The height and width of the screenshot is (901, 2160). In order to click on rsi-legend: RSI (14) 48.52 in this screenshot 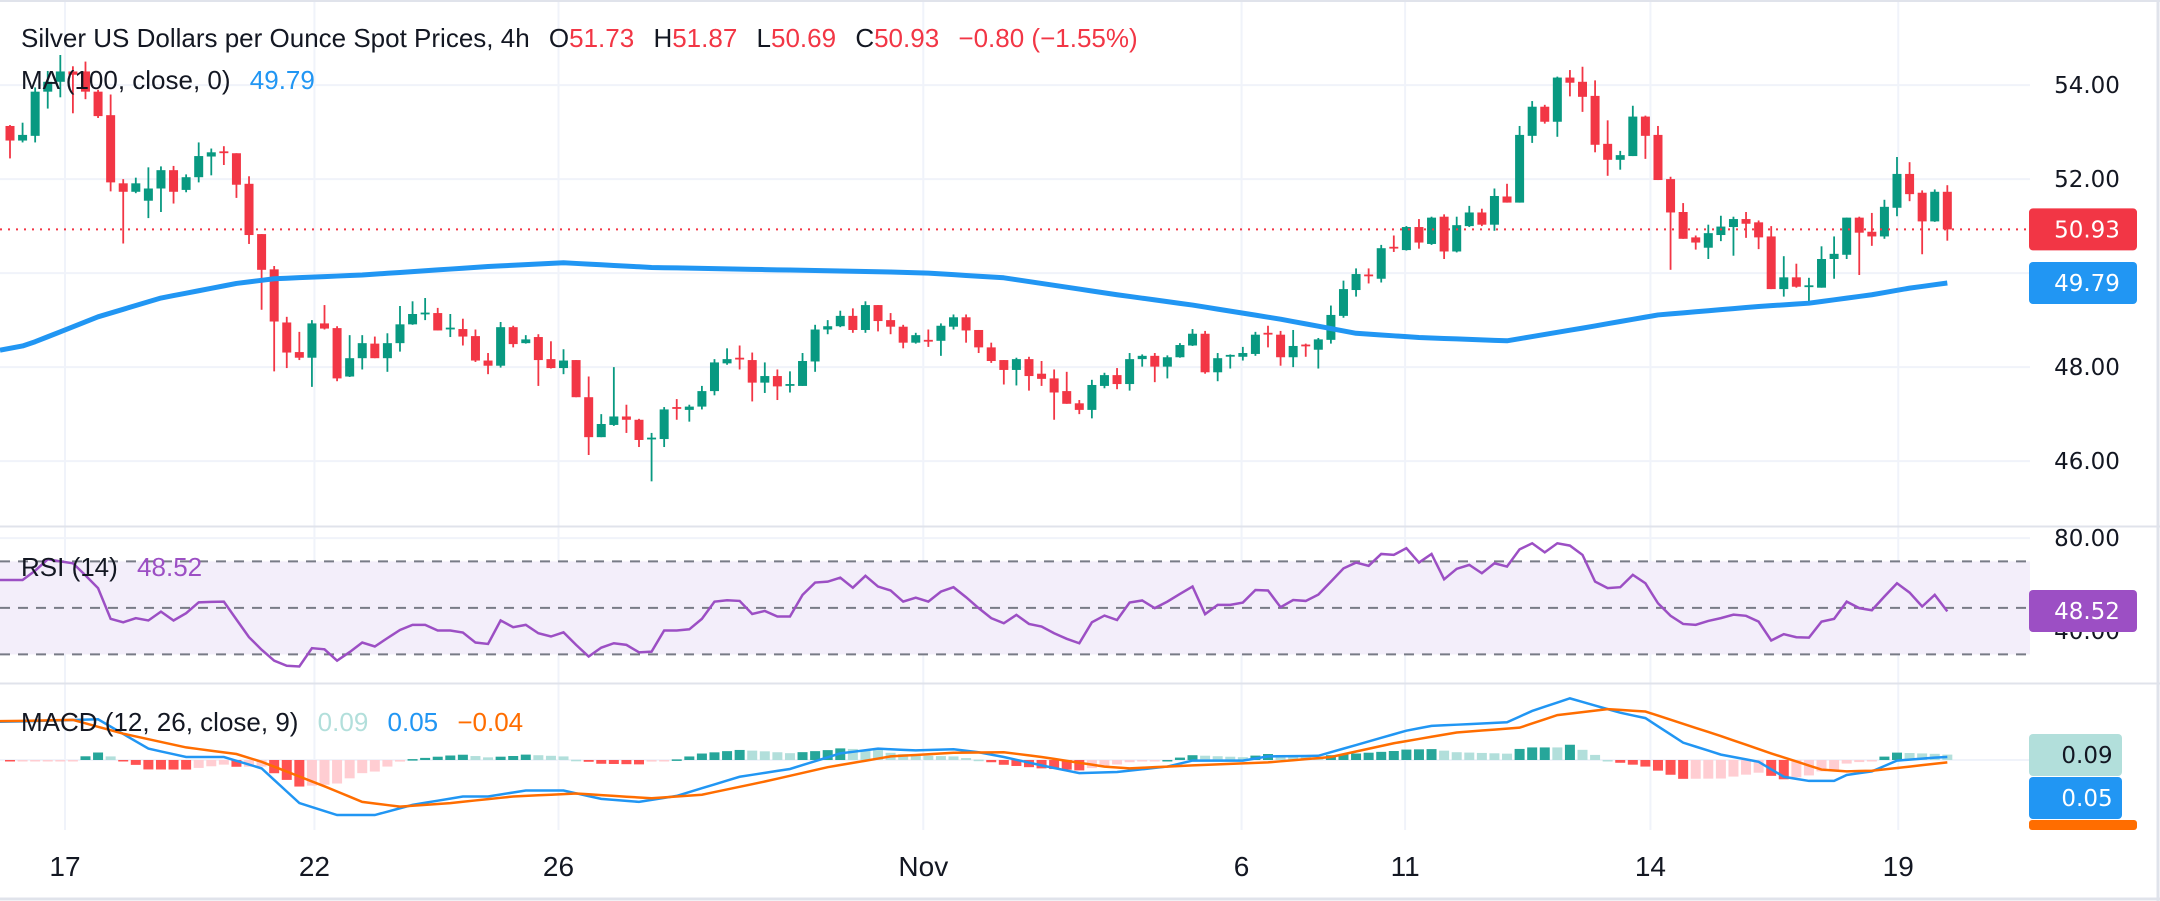, I will do `click(111, 567)`.